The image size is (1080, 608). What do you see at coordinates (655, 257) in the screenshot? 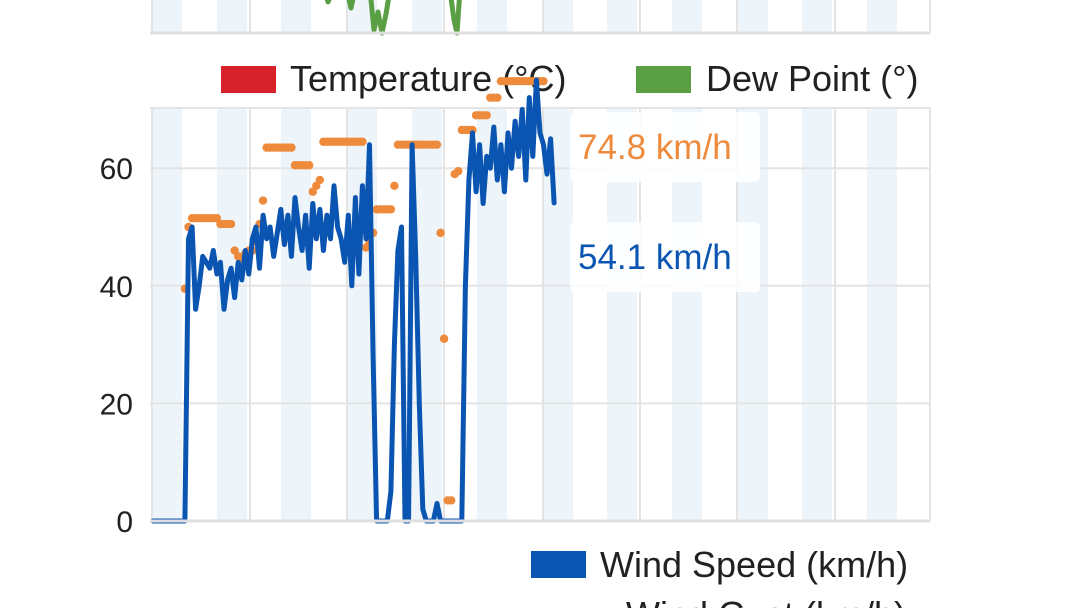
I see `wind-speed-value: 54.1 km/h` at bounding box center [655, 257].